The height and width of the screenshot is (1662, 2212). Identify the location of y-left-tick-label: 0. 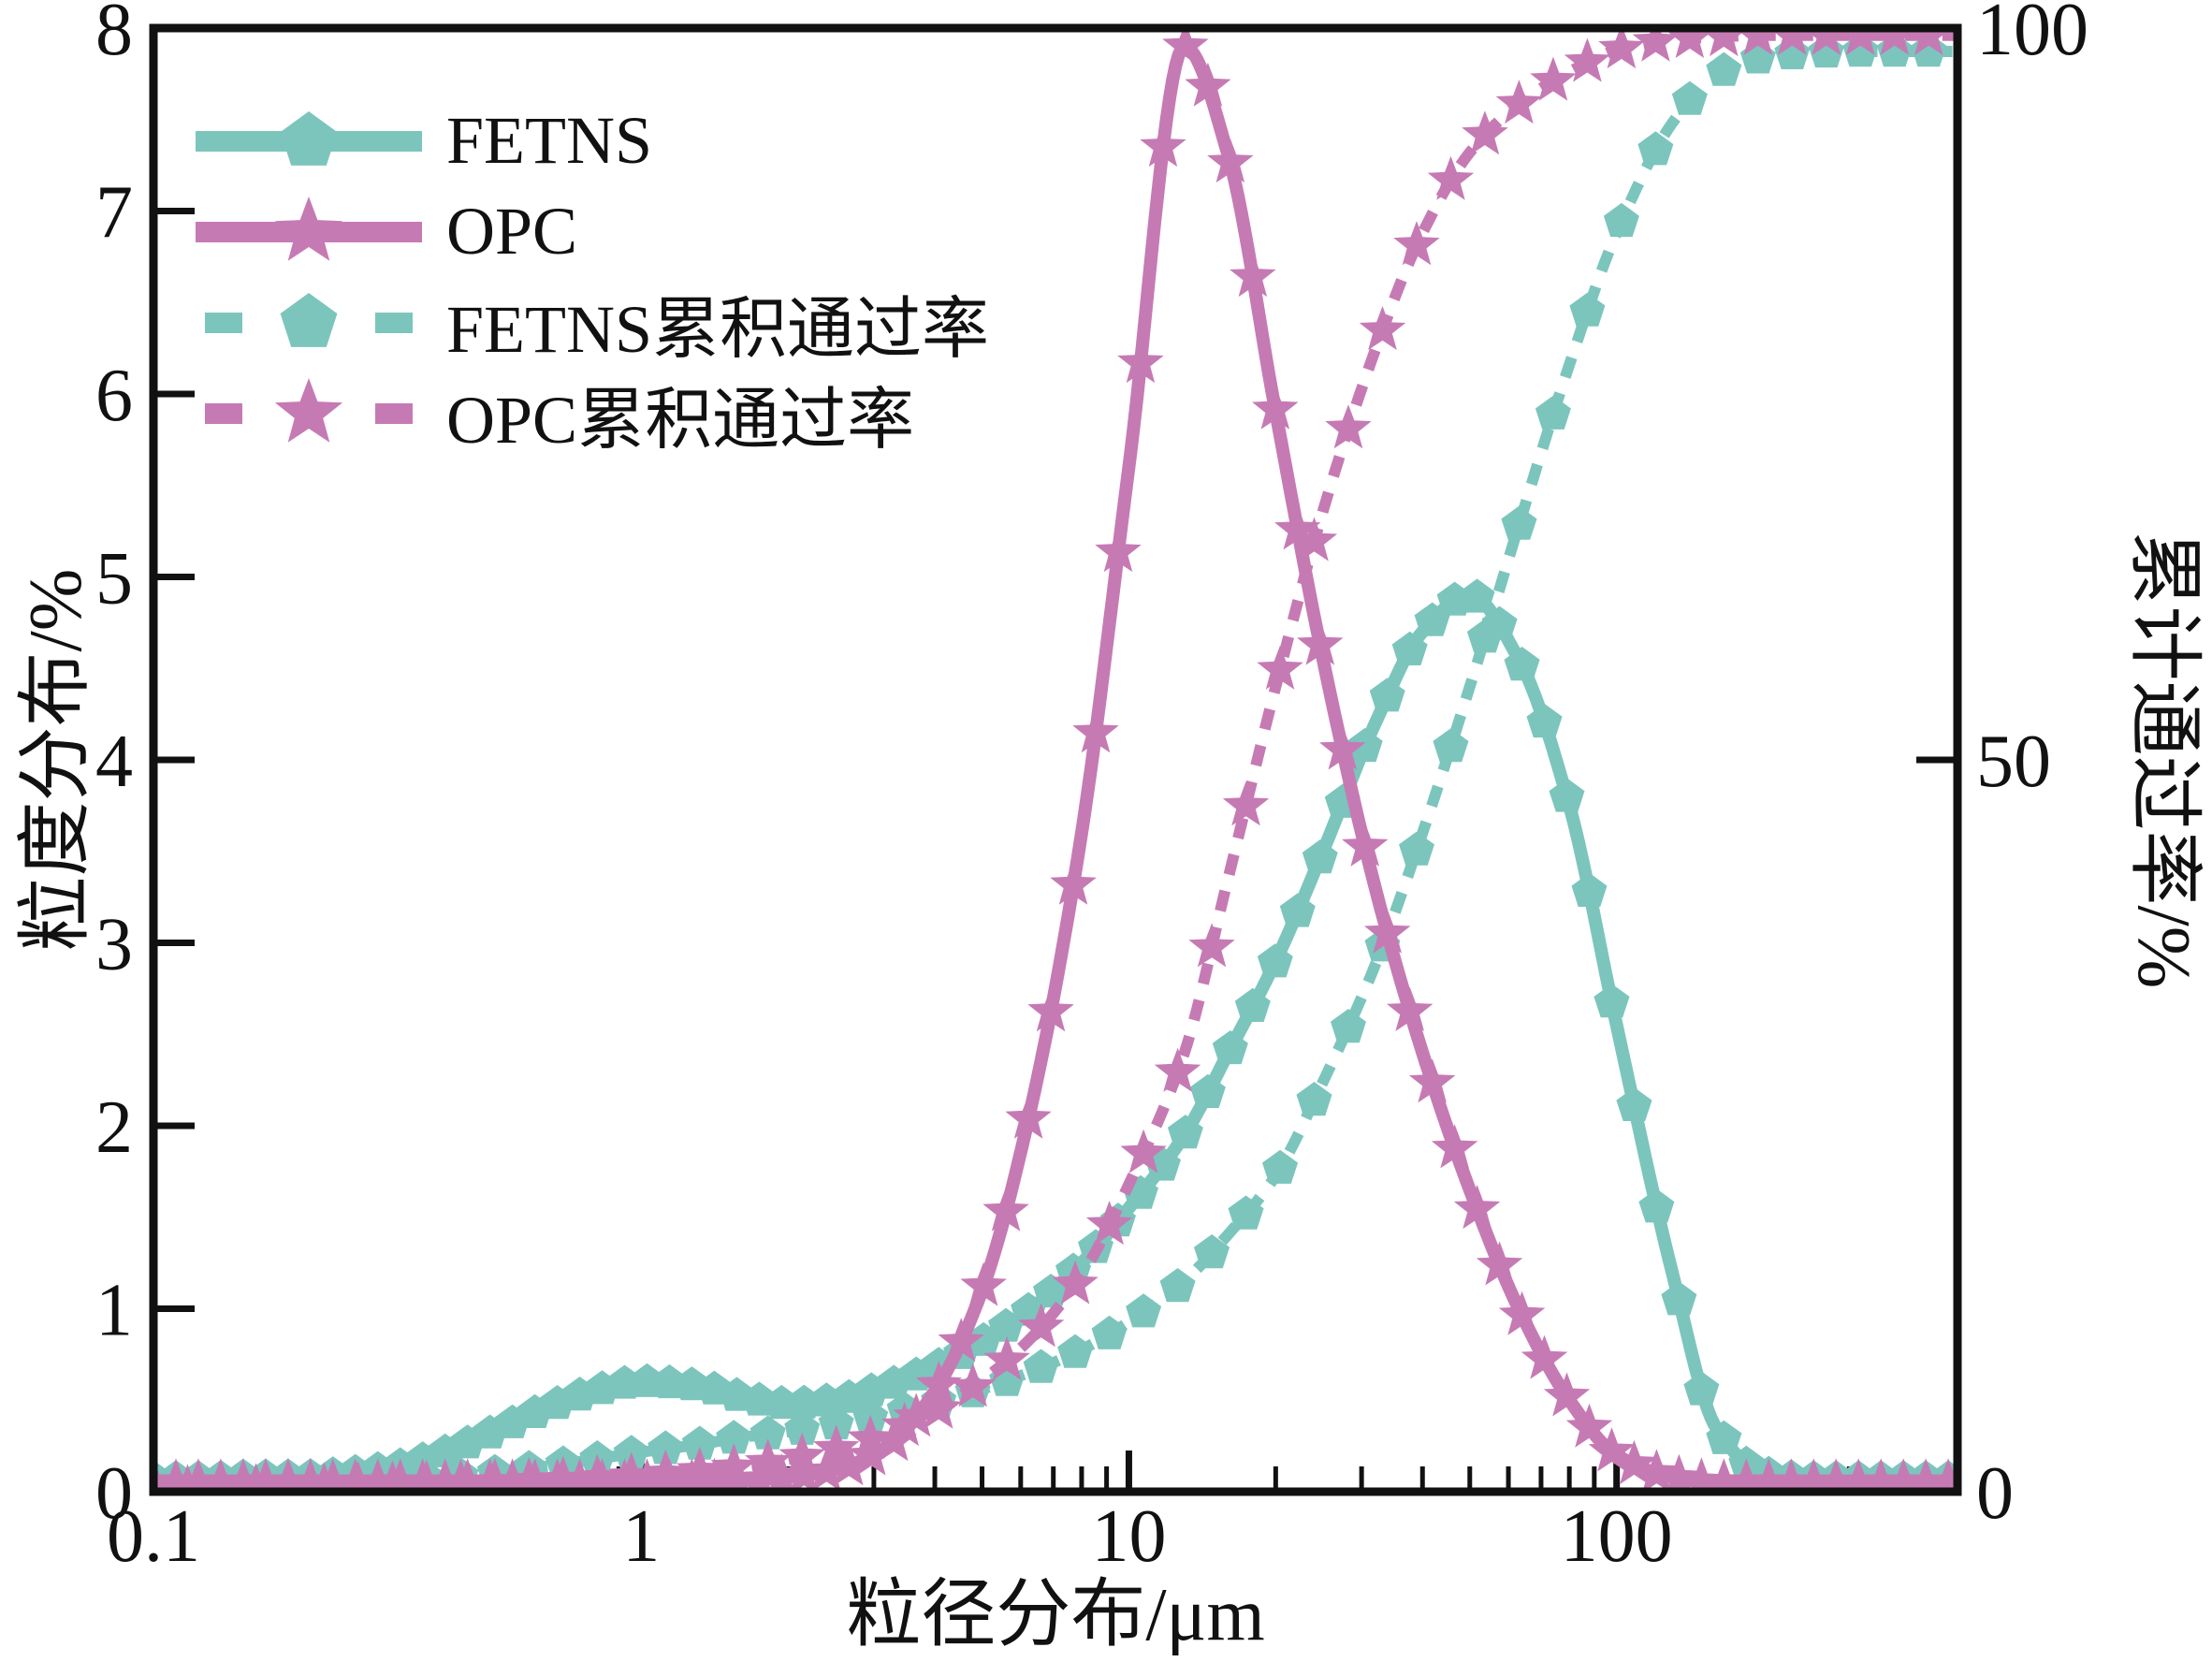
(114, 1494).